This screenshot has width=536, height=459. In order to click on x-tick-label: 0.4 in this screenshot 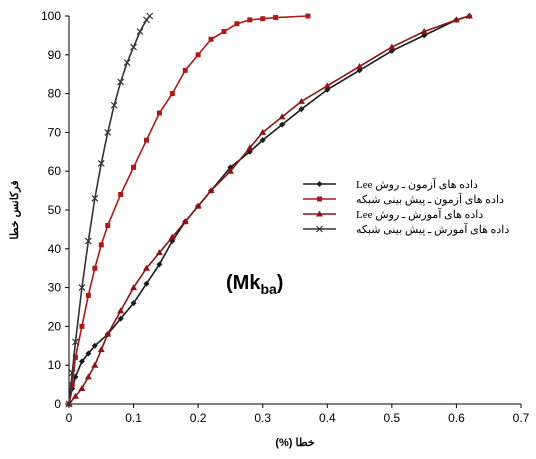, I will do `click(327, 418)`.